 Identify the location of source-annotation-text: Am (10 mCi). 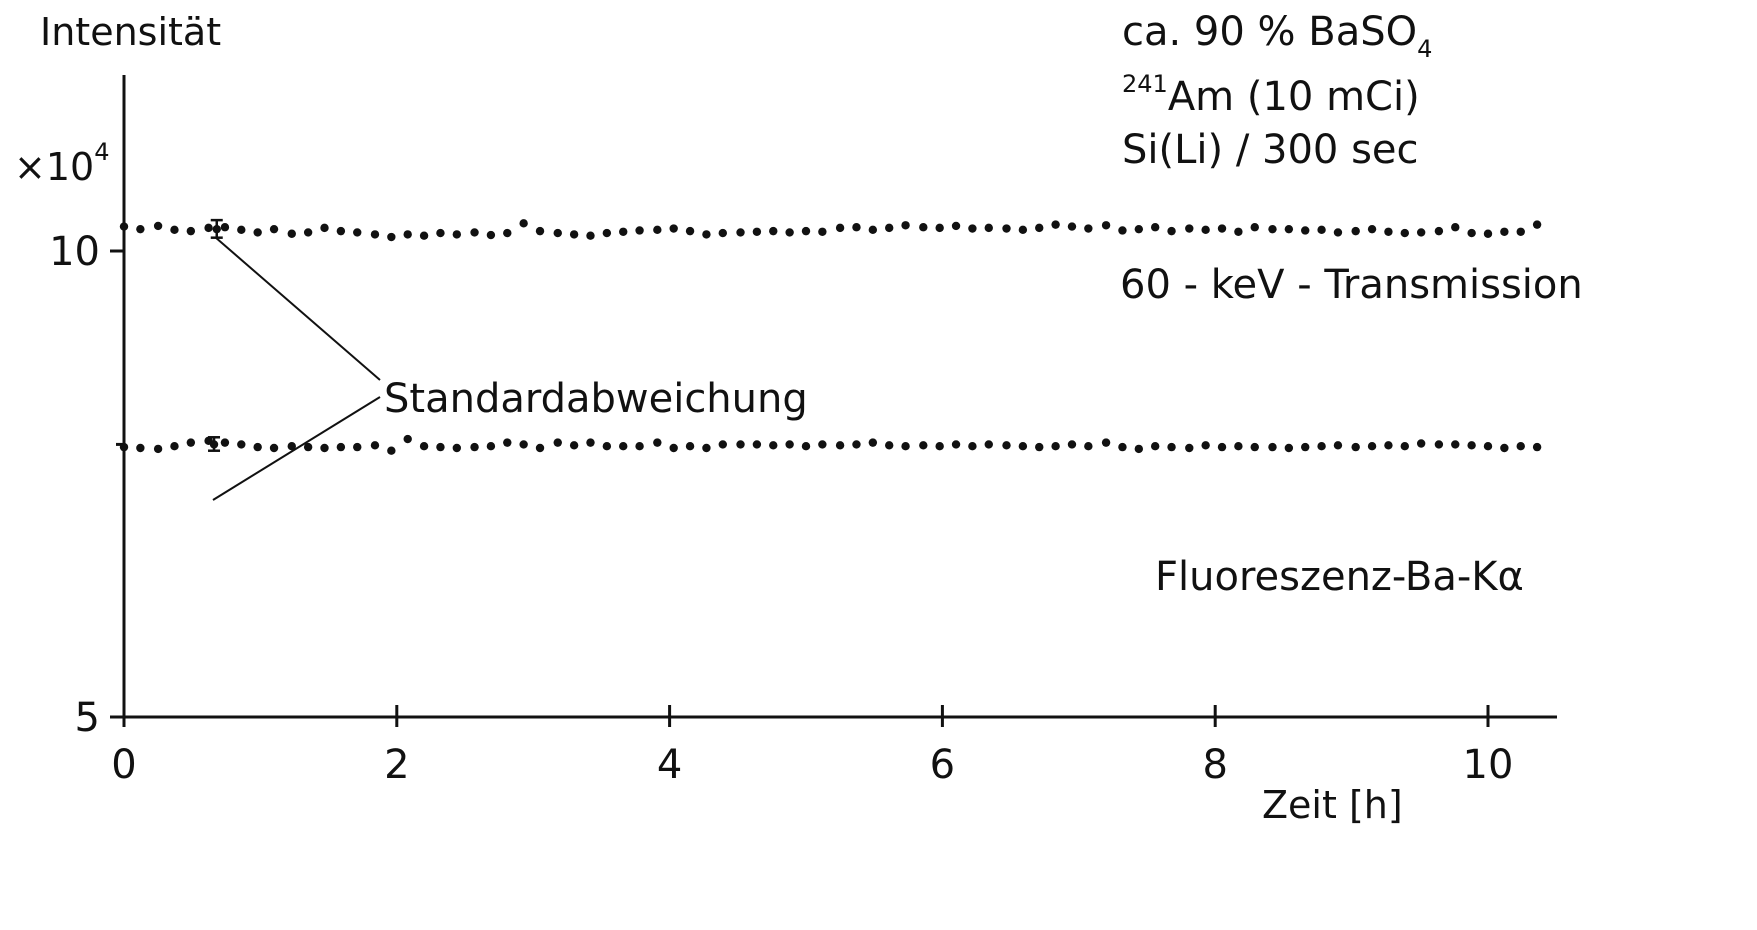
(1294, 97).